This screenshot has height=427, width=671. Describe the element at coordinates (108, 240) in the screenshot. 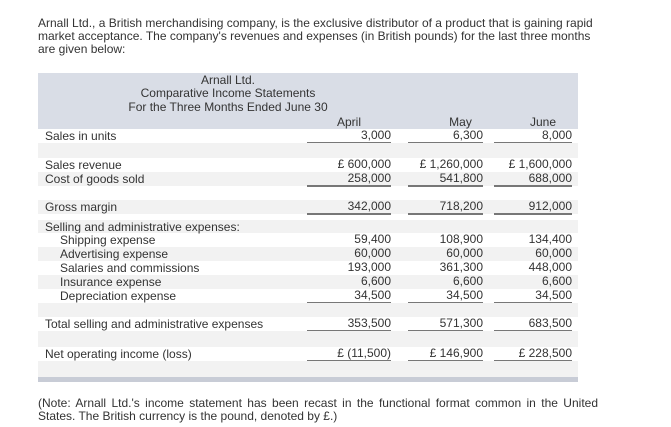

I see `row-label: Shipping expense` at that location.